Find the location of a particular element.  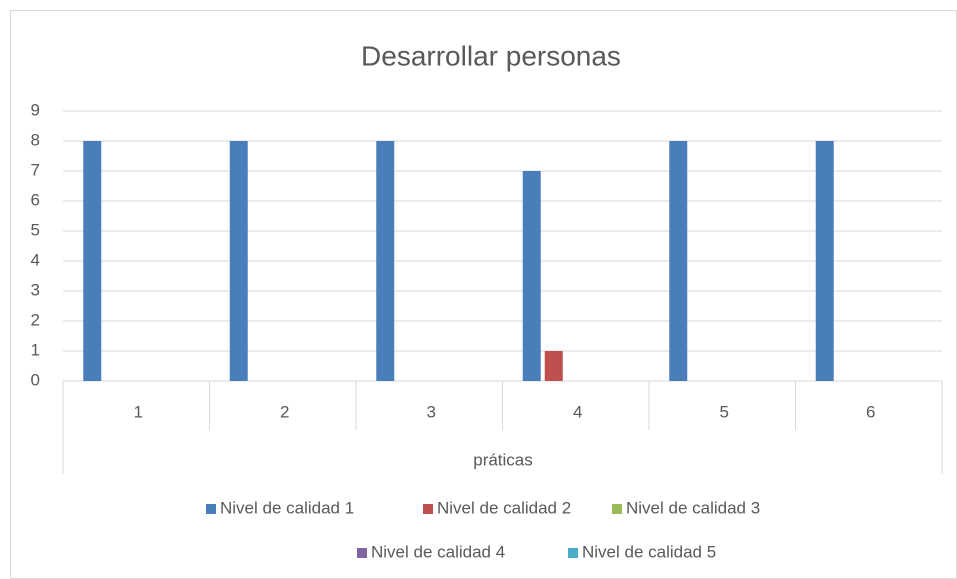

y-tick-label: 7 is located at coordinates (35, 169).